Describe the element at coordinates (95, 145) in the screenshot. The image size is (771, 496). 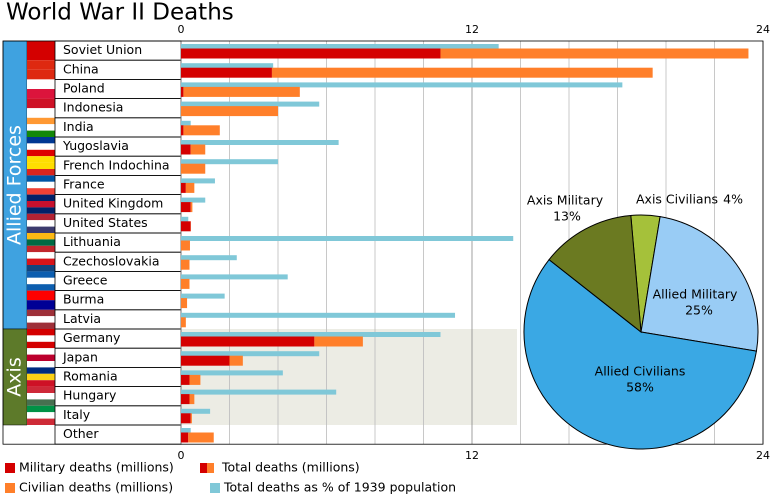
I see `category-label: Yugoslavia` at that location.